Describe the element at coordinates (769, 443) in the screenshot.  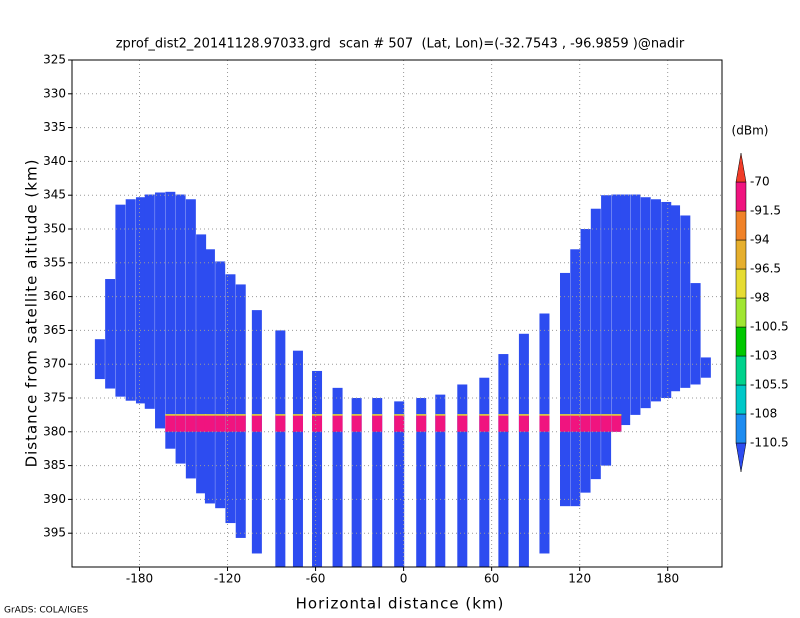
I see `colorbar-label: -110.5` at that location.